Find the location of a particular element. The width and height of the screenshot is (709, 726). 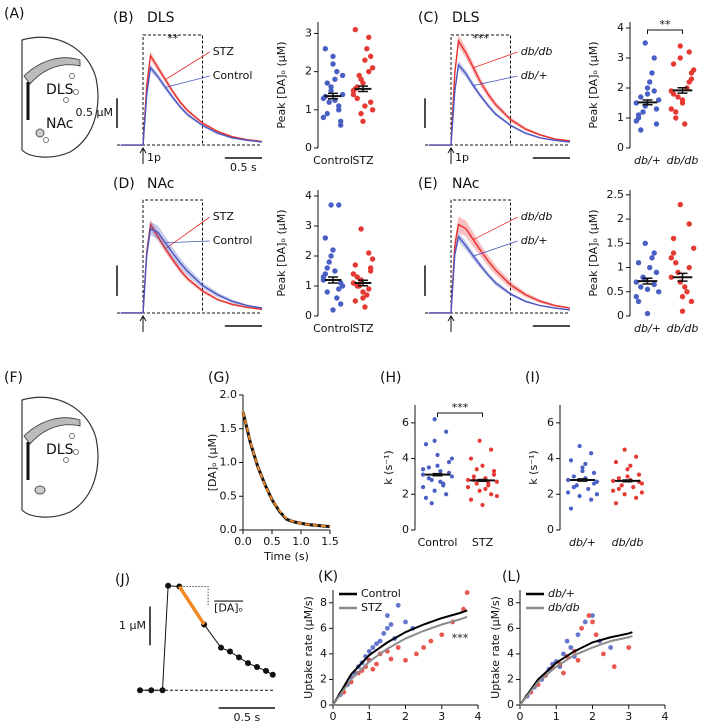

x-tick-label: 0 is located at coordinates (333, 716).